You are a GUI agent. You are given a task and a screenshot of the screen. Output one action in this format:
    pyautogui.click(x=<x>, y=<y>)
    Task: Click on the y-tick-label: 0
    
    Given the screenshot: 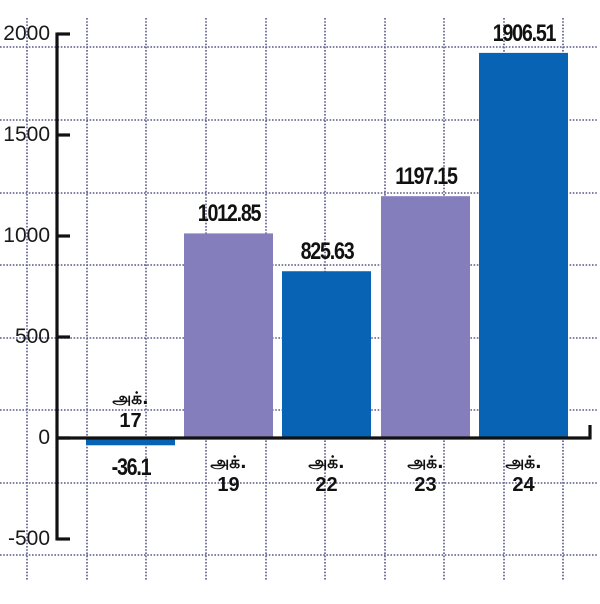 What is the action you would take?
    pyautogui.click(x=44, y=437)
    